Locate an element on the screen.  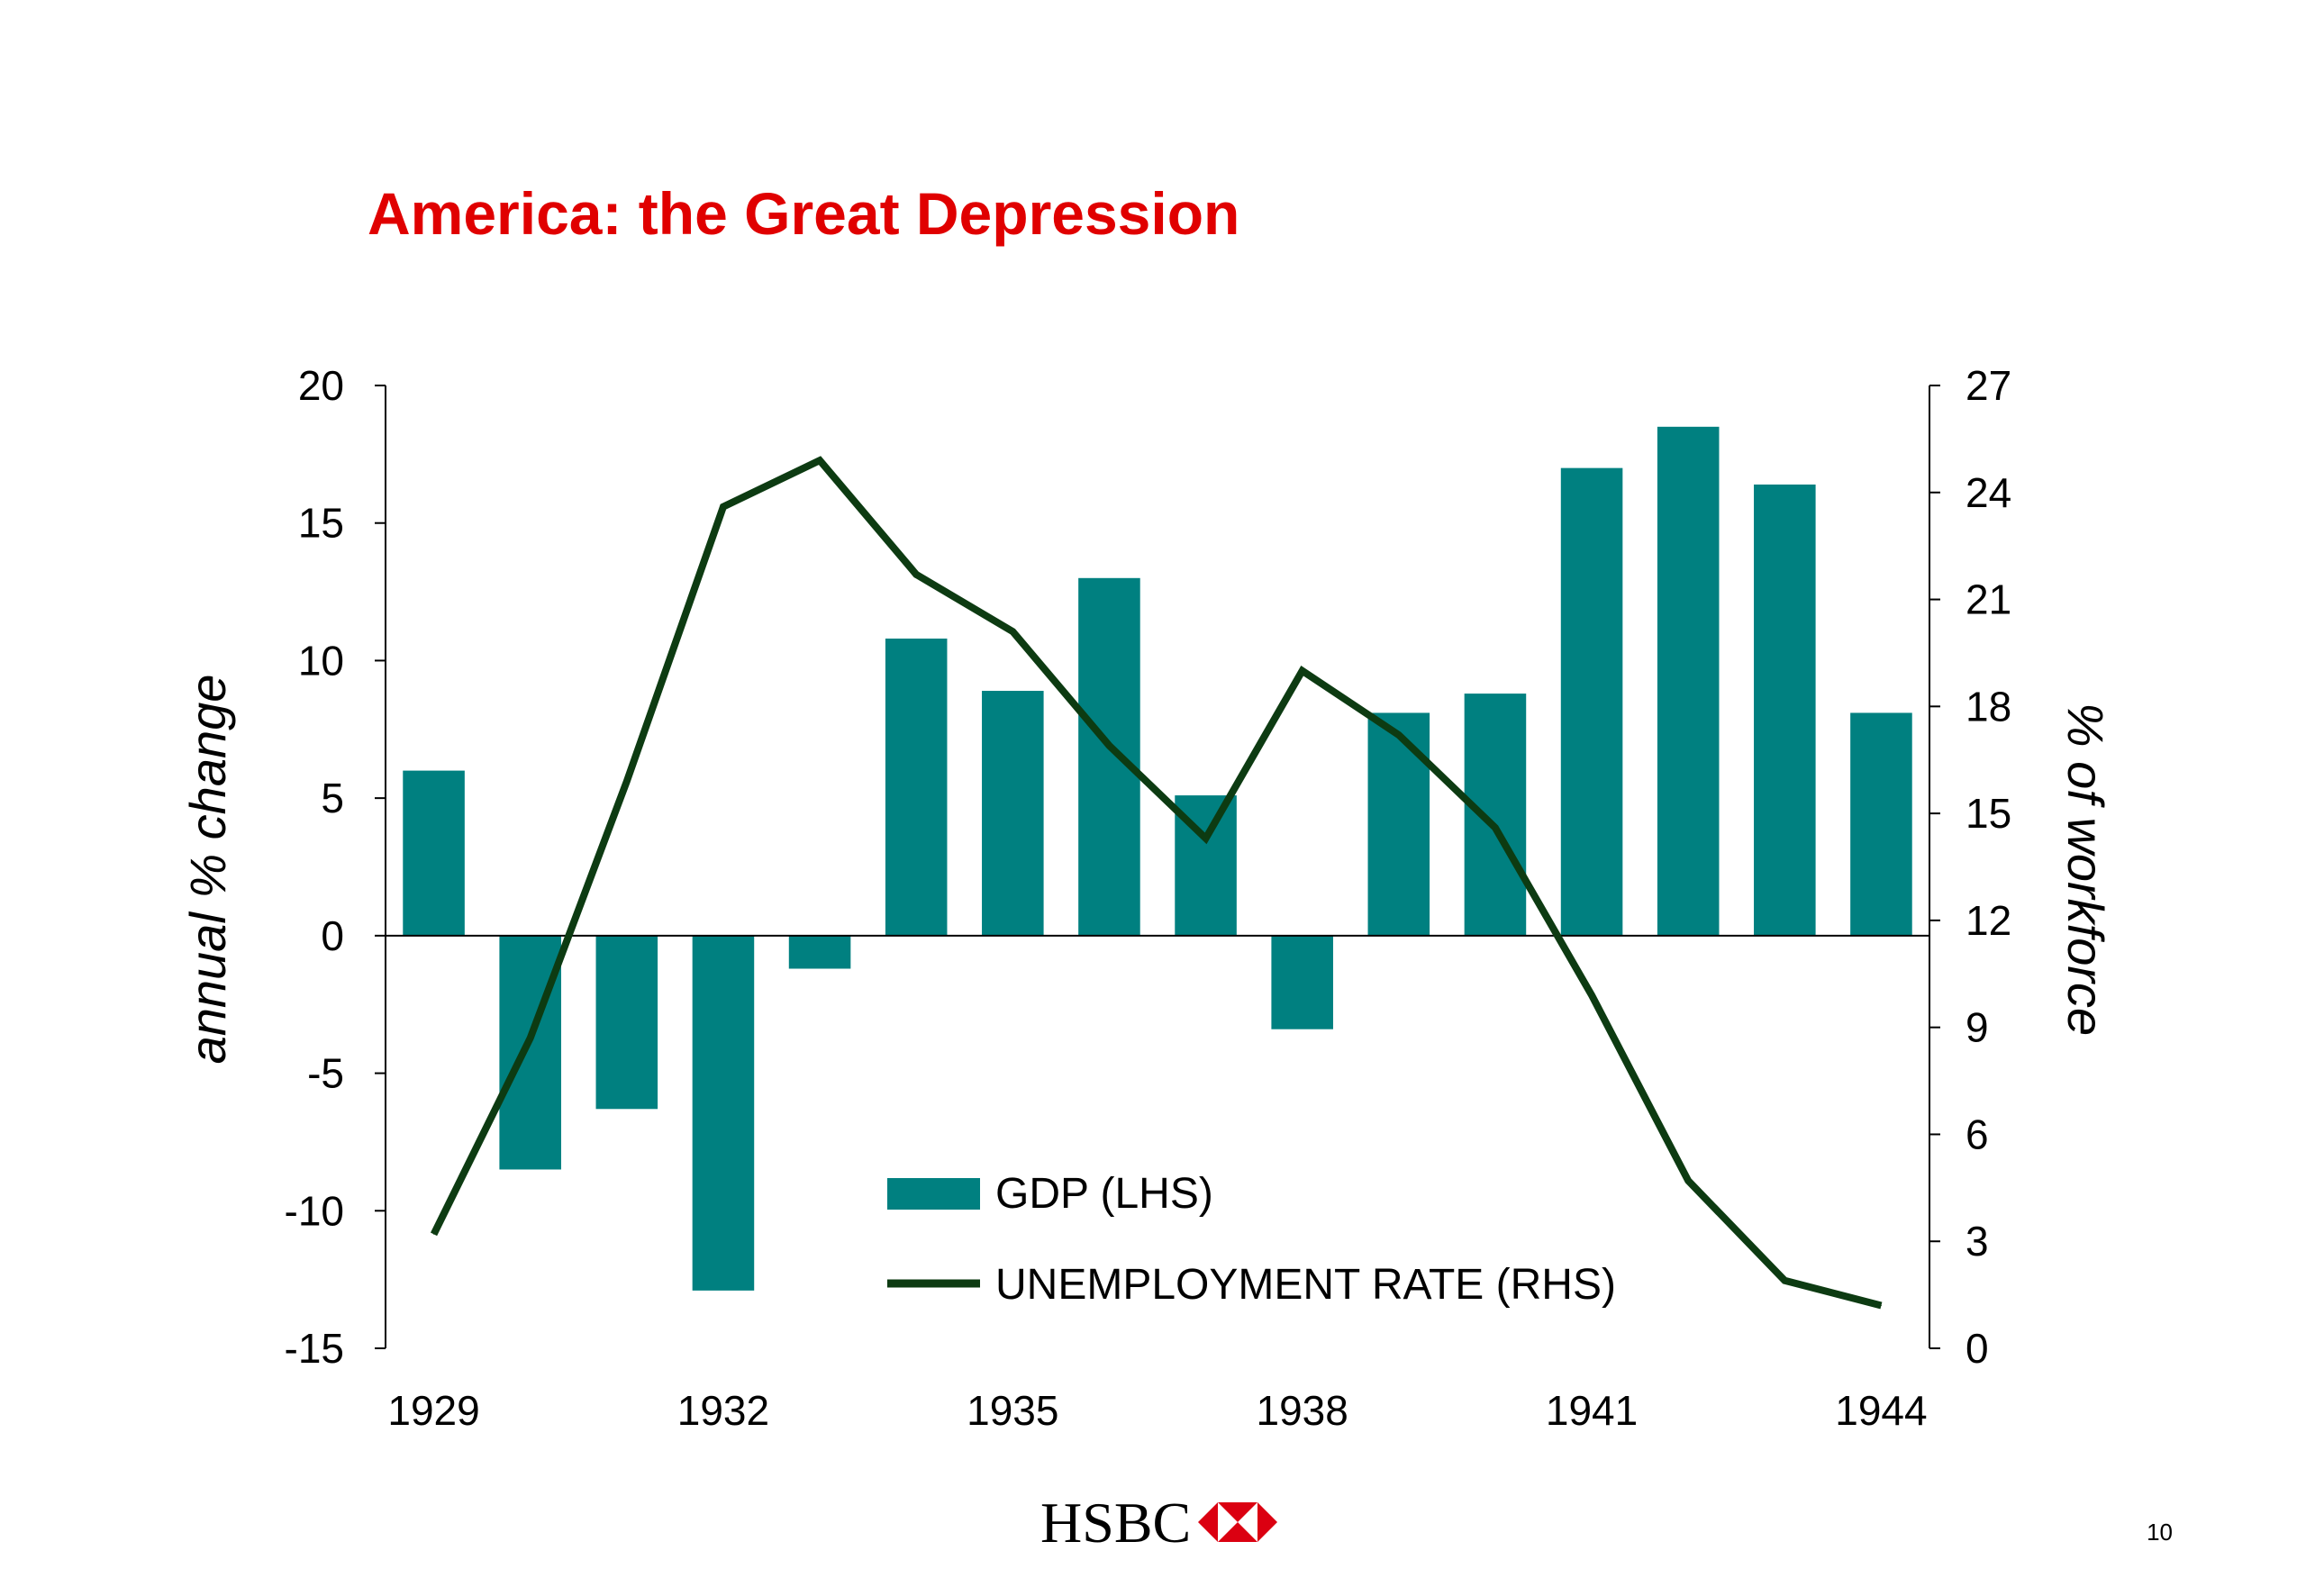
chart-title: America: the Great Depression is located at coordinates (803, 213).